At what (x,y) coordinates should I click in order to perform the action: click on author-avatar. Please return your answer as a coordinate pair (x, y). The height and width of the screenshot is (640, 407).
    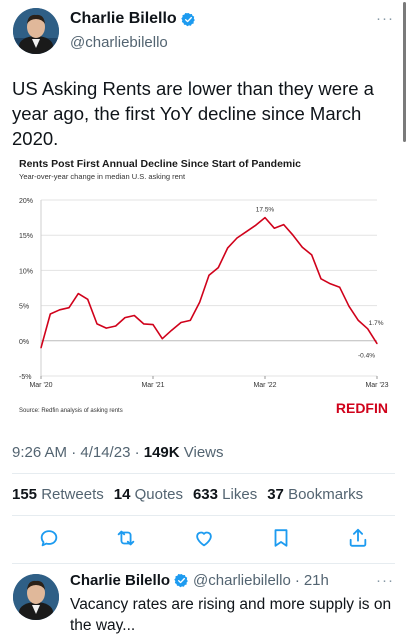
    Looking at the image, I should click on (36, 31).